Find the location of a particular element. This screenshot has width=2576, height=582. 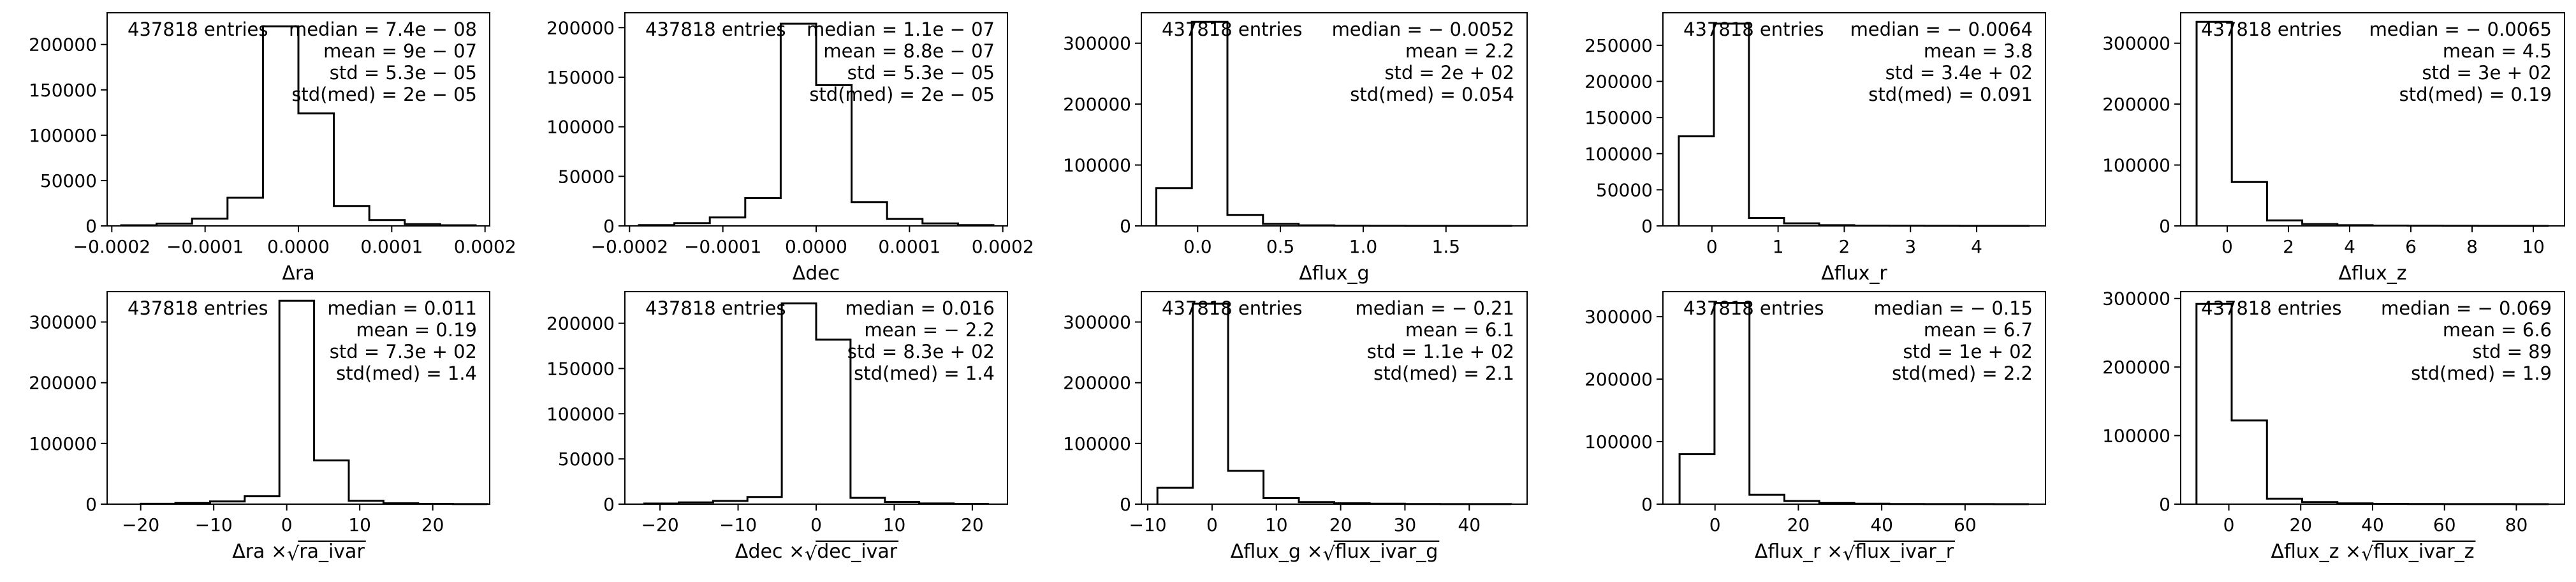

x-tick-label: 40 is located at coordinates (2372, 524).